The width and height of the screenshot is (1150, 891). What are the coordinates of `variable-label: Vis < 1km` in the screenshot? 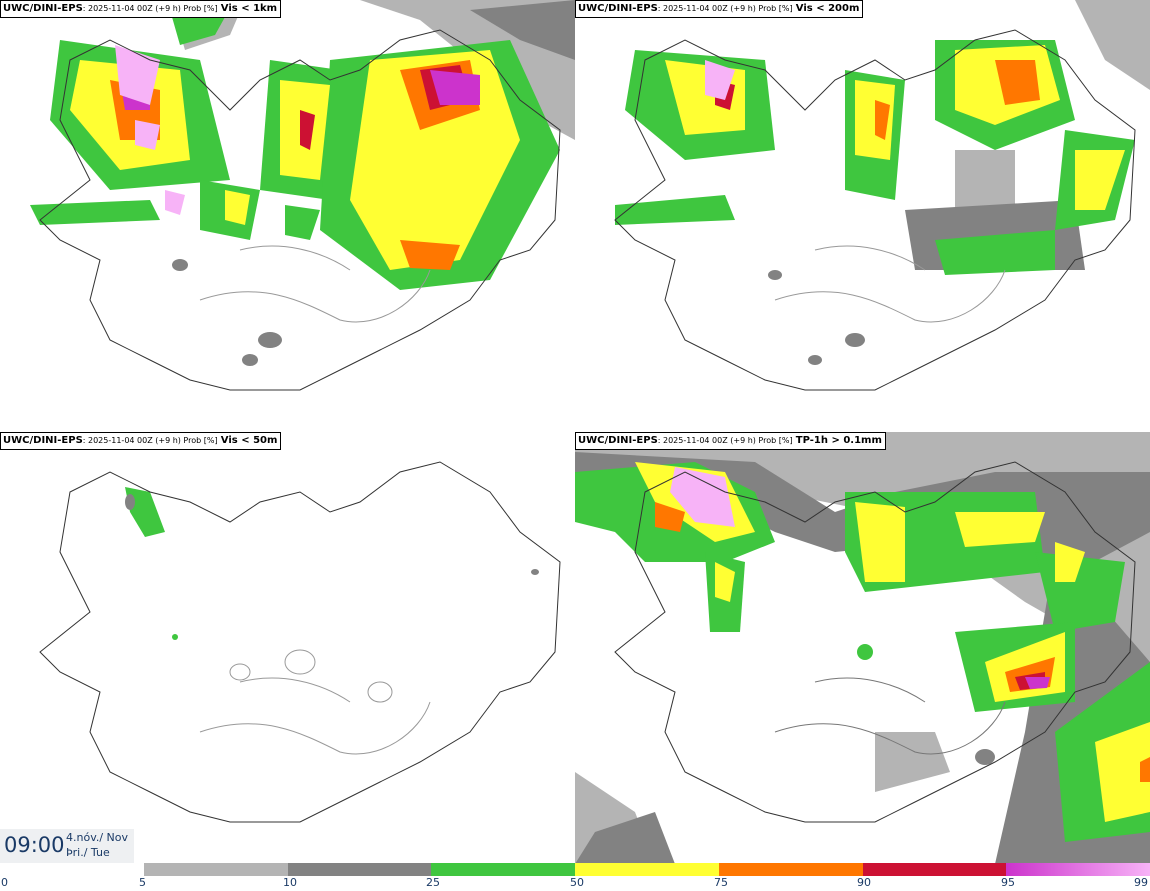 It's located at (249, 8).